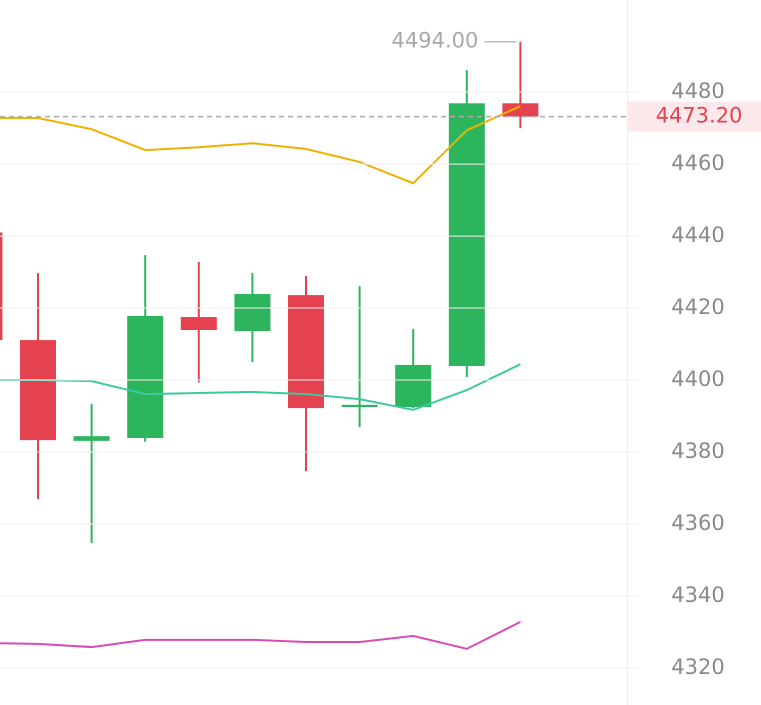 Image resolution: width=761 pixels, height=705 pixels. What do you see at coordinates (697, 307) in the screenshot?
I see `y-tick-label: 4420` at bounding box center [697, 307].